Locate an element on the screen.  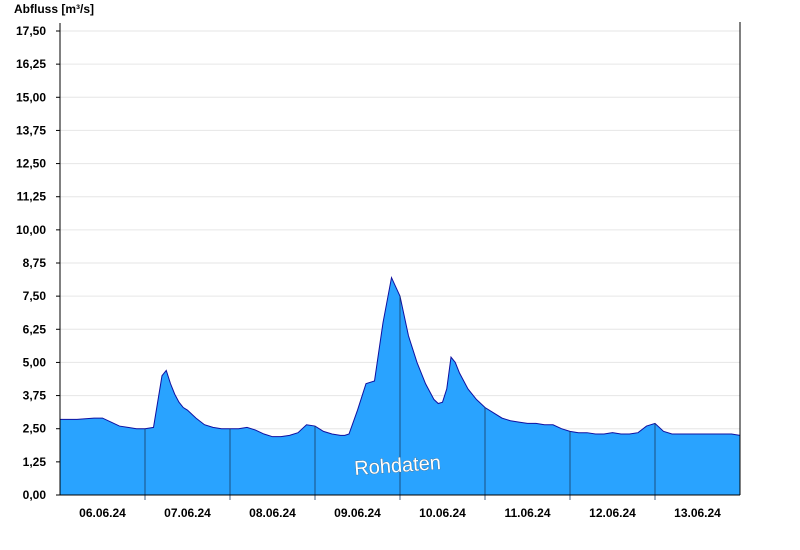
y-tick-label: 3,75 is located at coordinates (35, 396).